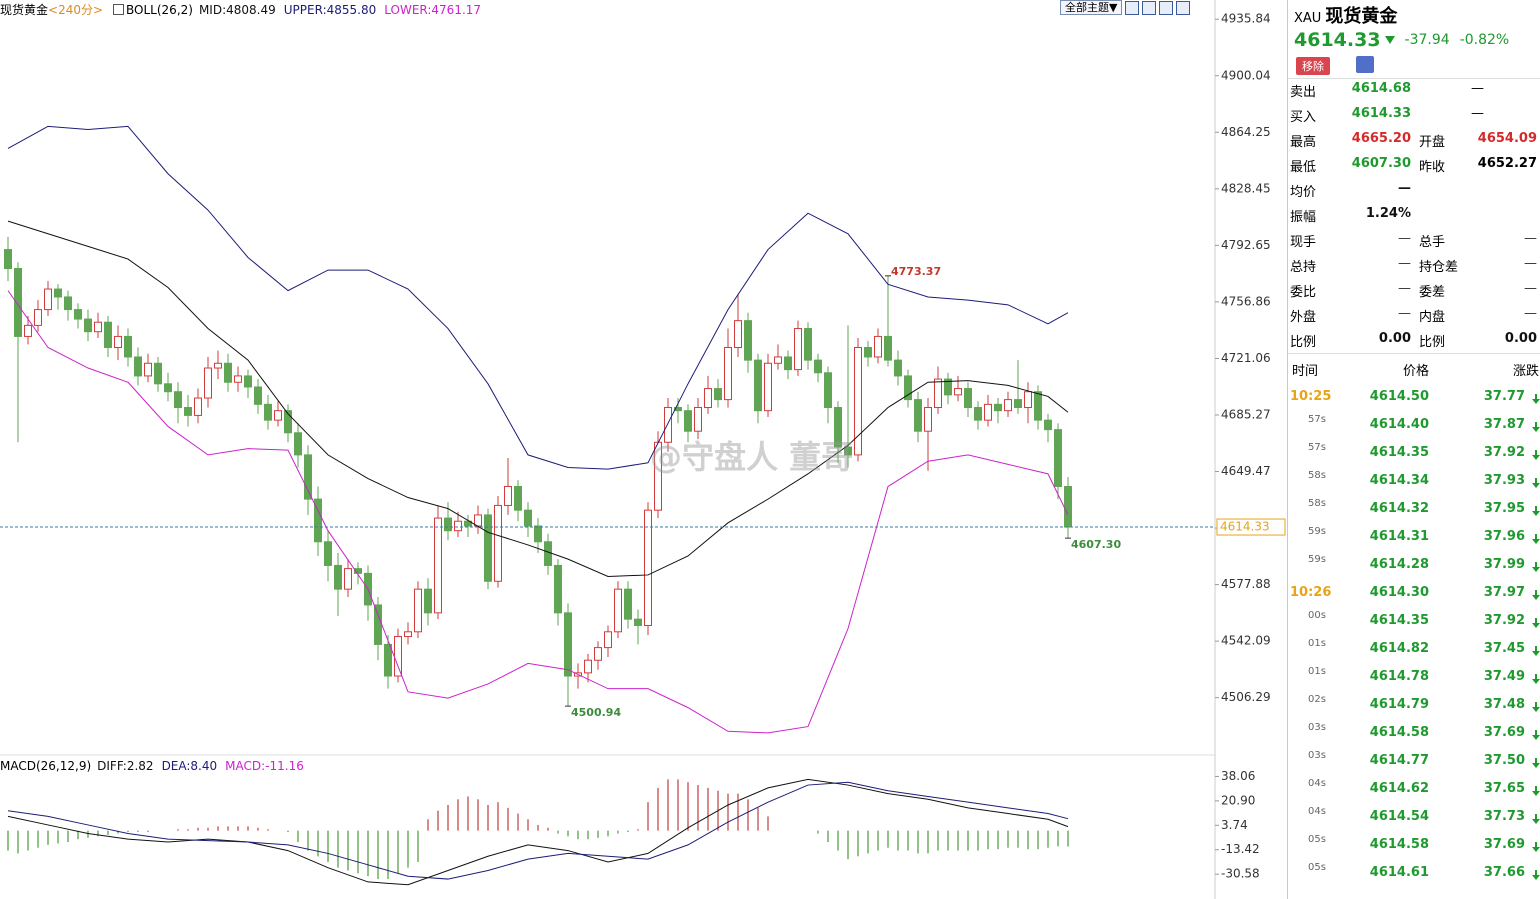  I want to click on quote-row: 外盘 — 内盘 —, so click(1414, 314).